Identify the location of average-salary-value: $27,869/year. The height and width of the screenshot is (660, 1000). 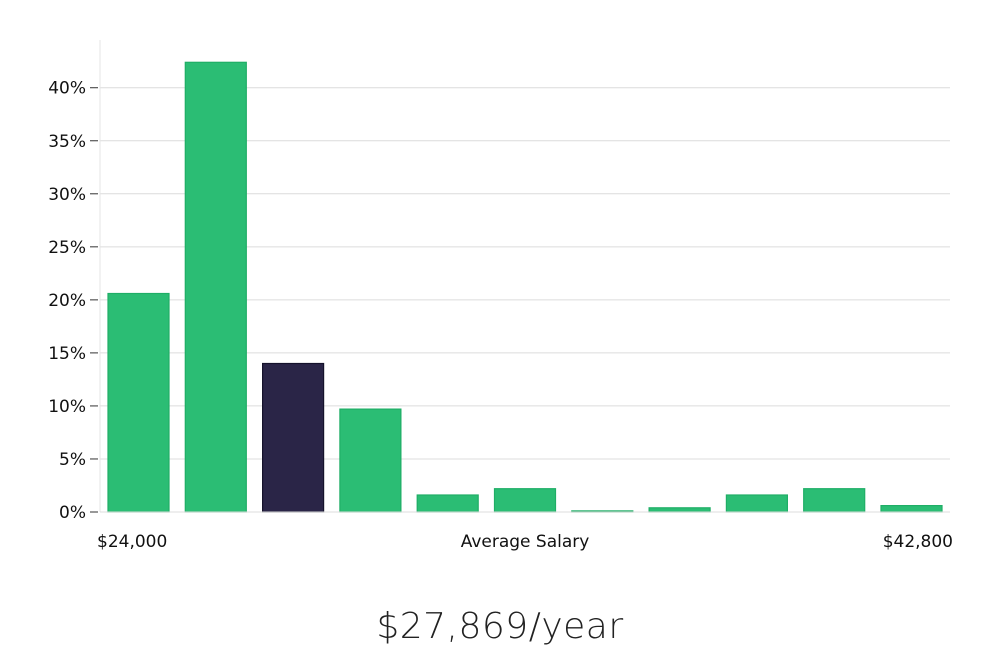
(500, 626).